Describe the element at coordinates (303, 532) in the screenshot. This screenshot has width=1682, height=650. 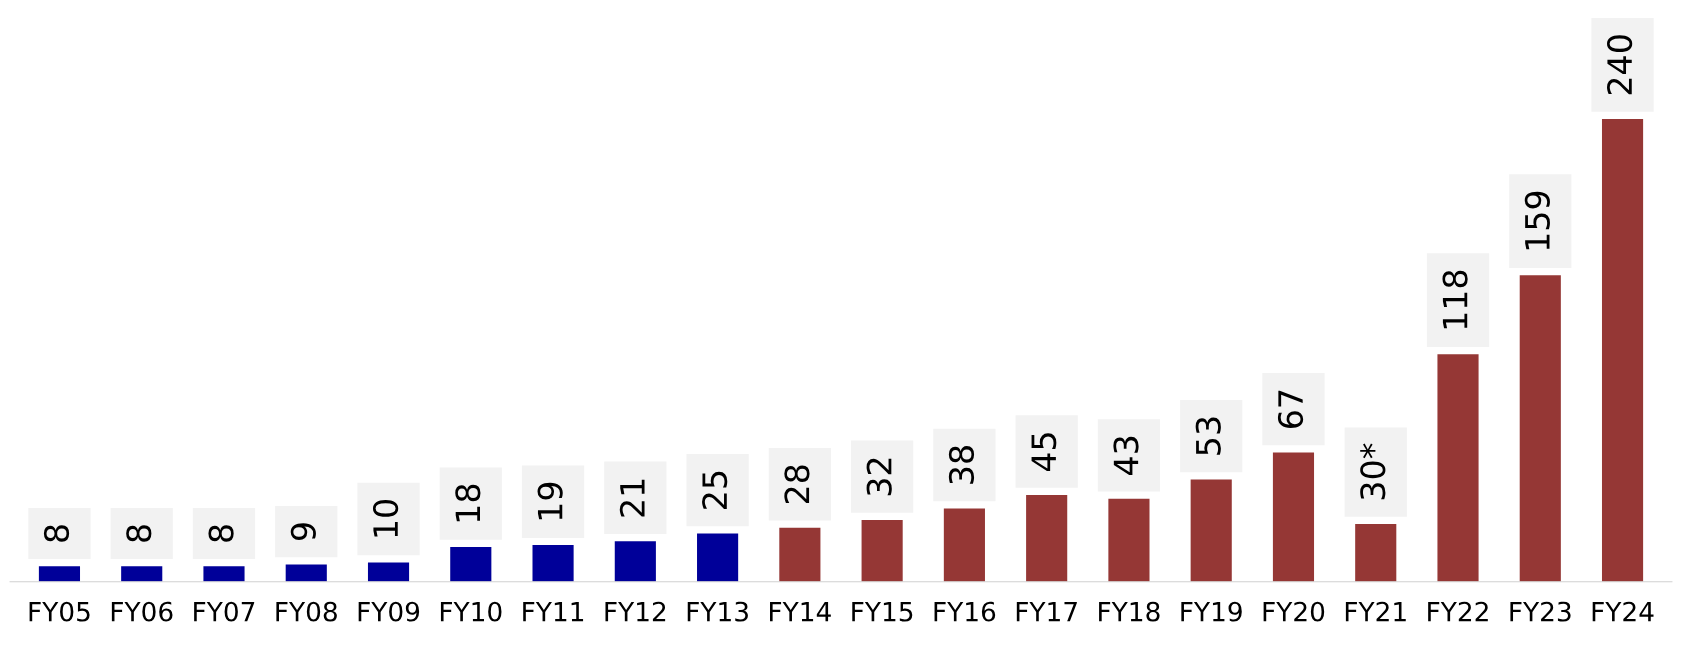
I see `data-label: 9` at that location.